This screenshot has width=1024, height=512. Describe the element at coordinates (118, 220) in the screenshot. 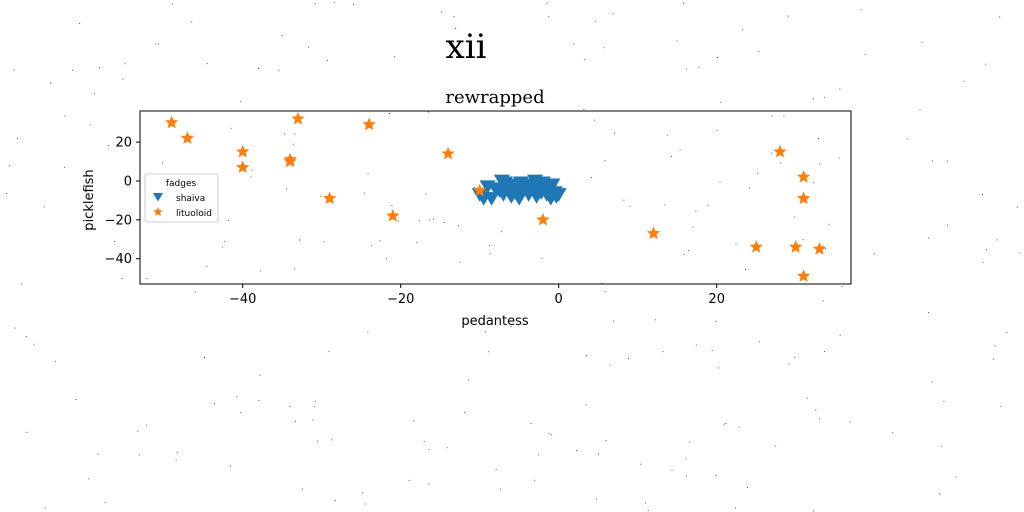

I see `y-tick-label: −20` at that location.